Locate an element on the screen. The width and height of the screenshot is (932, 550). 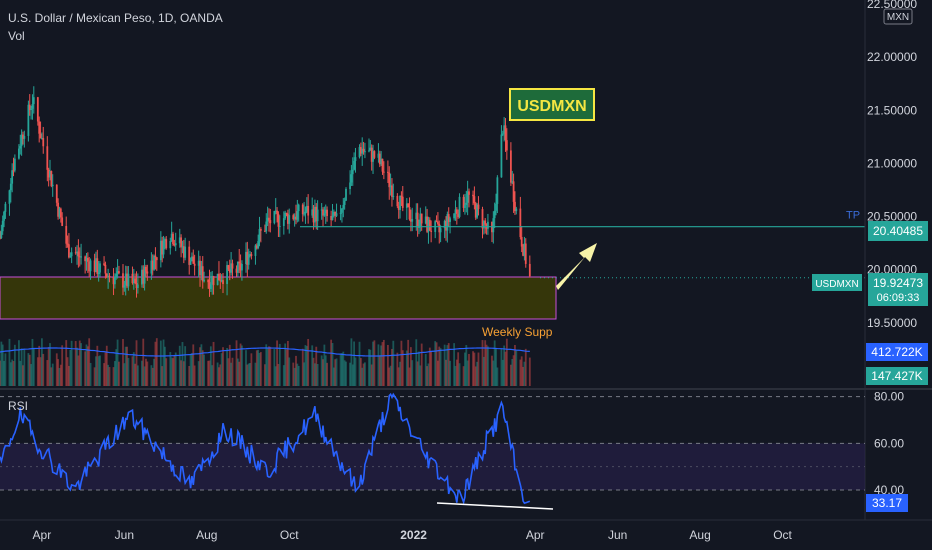
rsi-divergence-trendline is located at coordinates (495, 506).